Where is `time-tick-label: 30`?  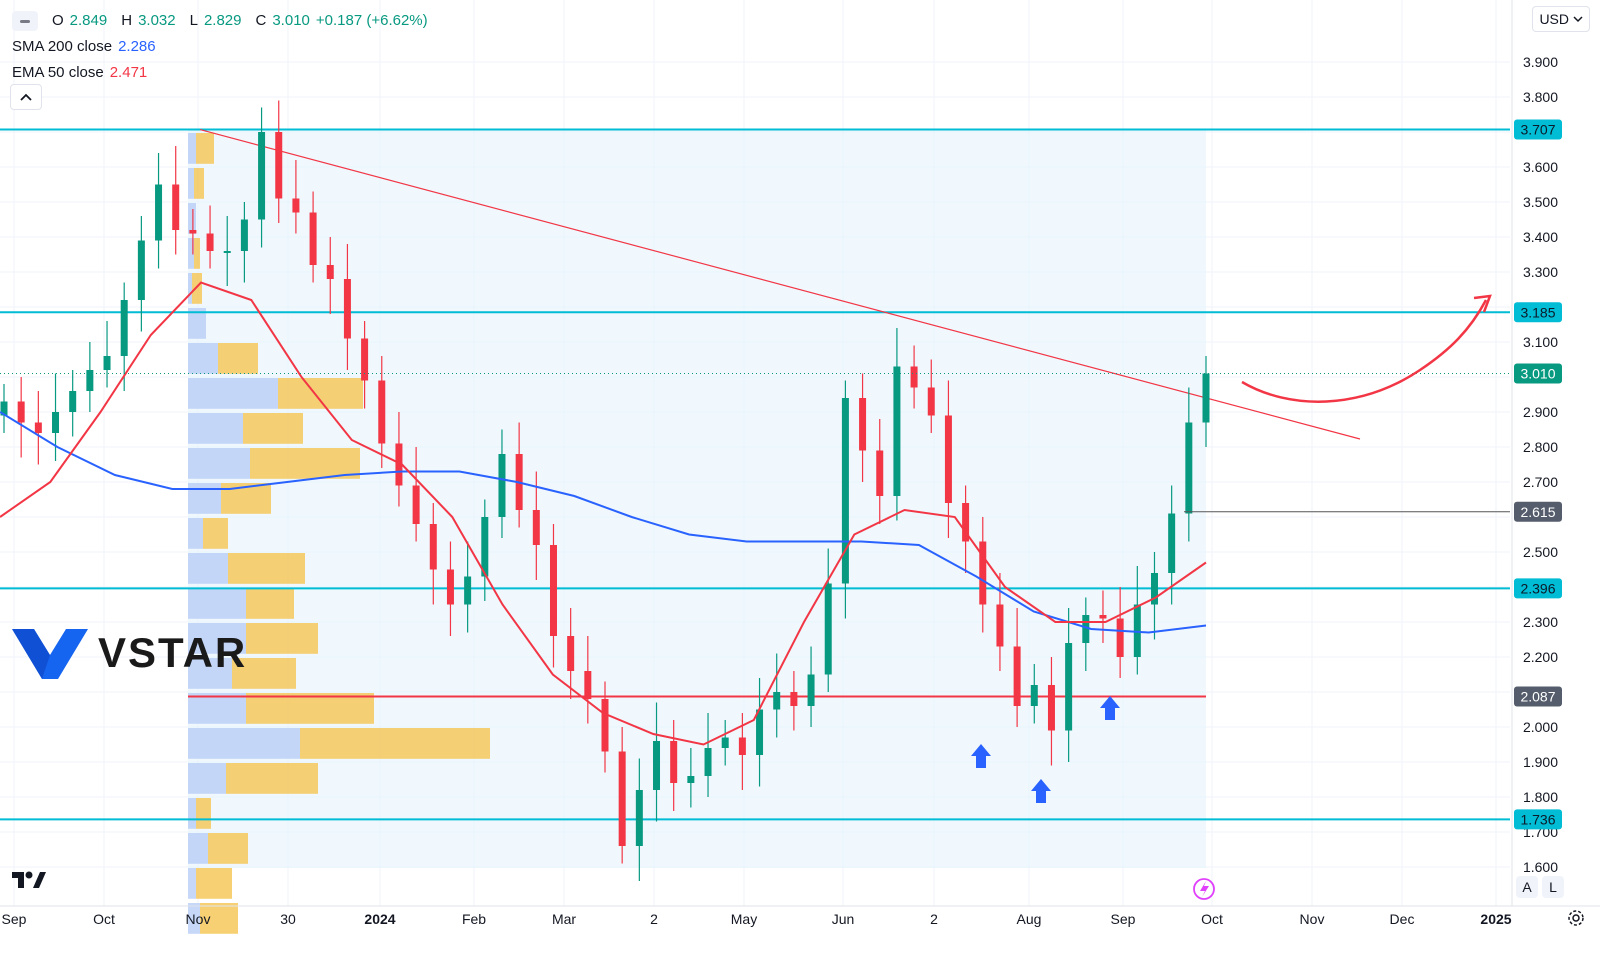 time-tick-label: 30 is located at coordinates (288, 919).